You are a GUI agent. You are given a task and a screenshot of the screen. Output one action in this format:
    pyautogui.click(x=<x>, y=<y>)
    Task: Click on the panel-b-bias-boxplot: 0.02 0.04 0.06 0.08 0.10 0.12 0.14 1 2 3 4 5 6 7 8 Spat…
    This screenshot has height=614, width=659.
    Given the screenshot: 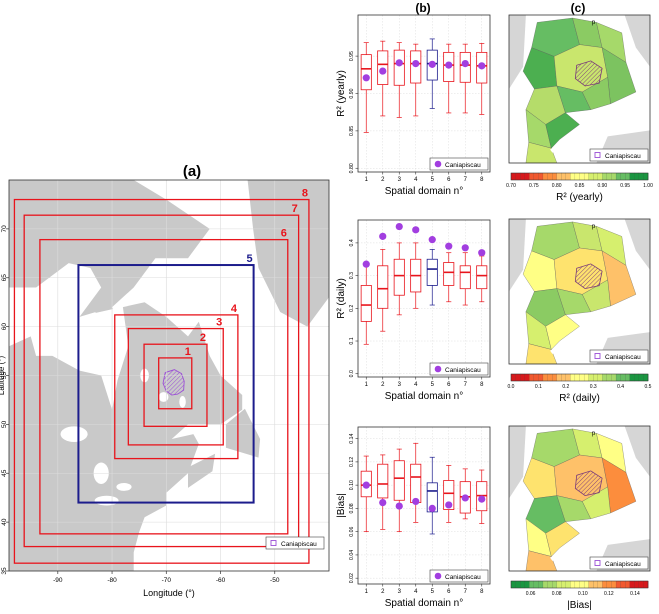 What is the action you would take?
    pyautogui.click(x=413, y=517)
    